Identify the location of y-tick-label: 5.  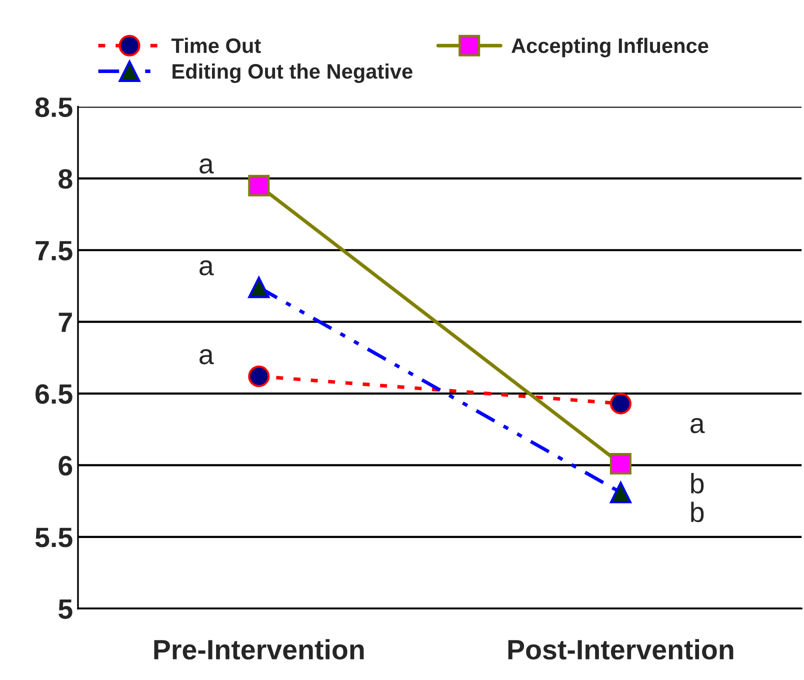
(65, 609).